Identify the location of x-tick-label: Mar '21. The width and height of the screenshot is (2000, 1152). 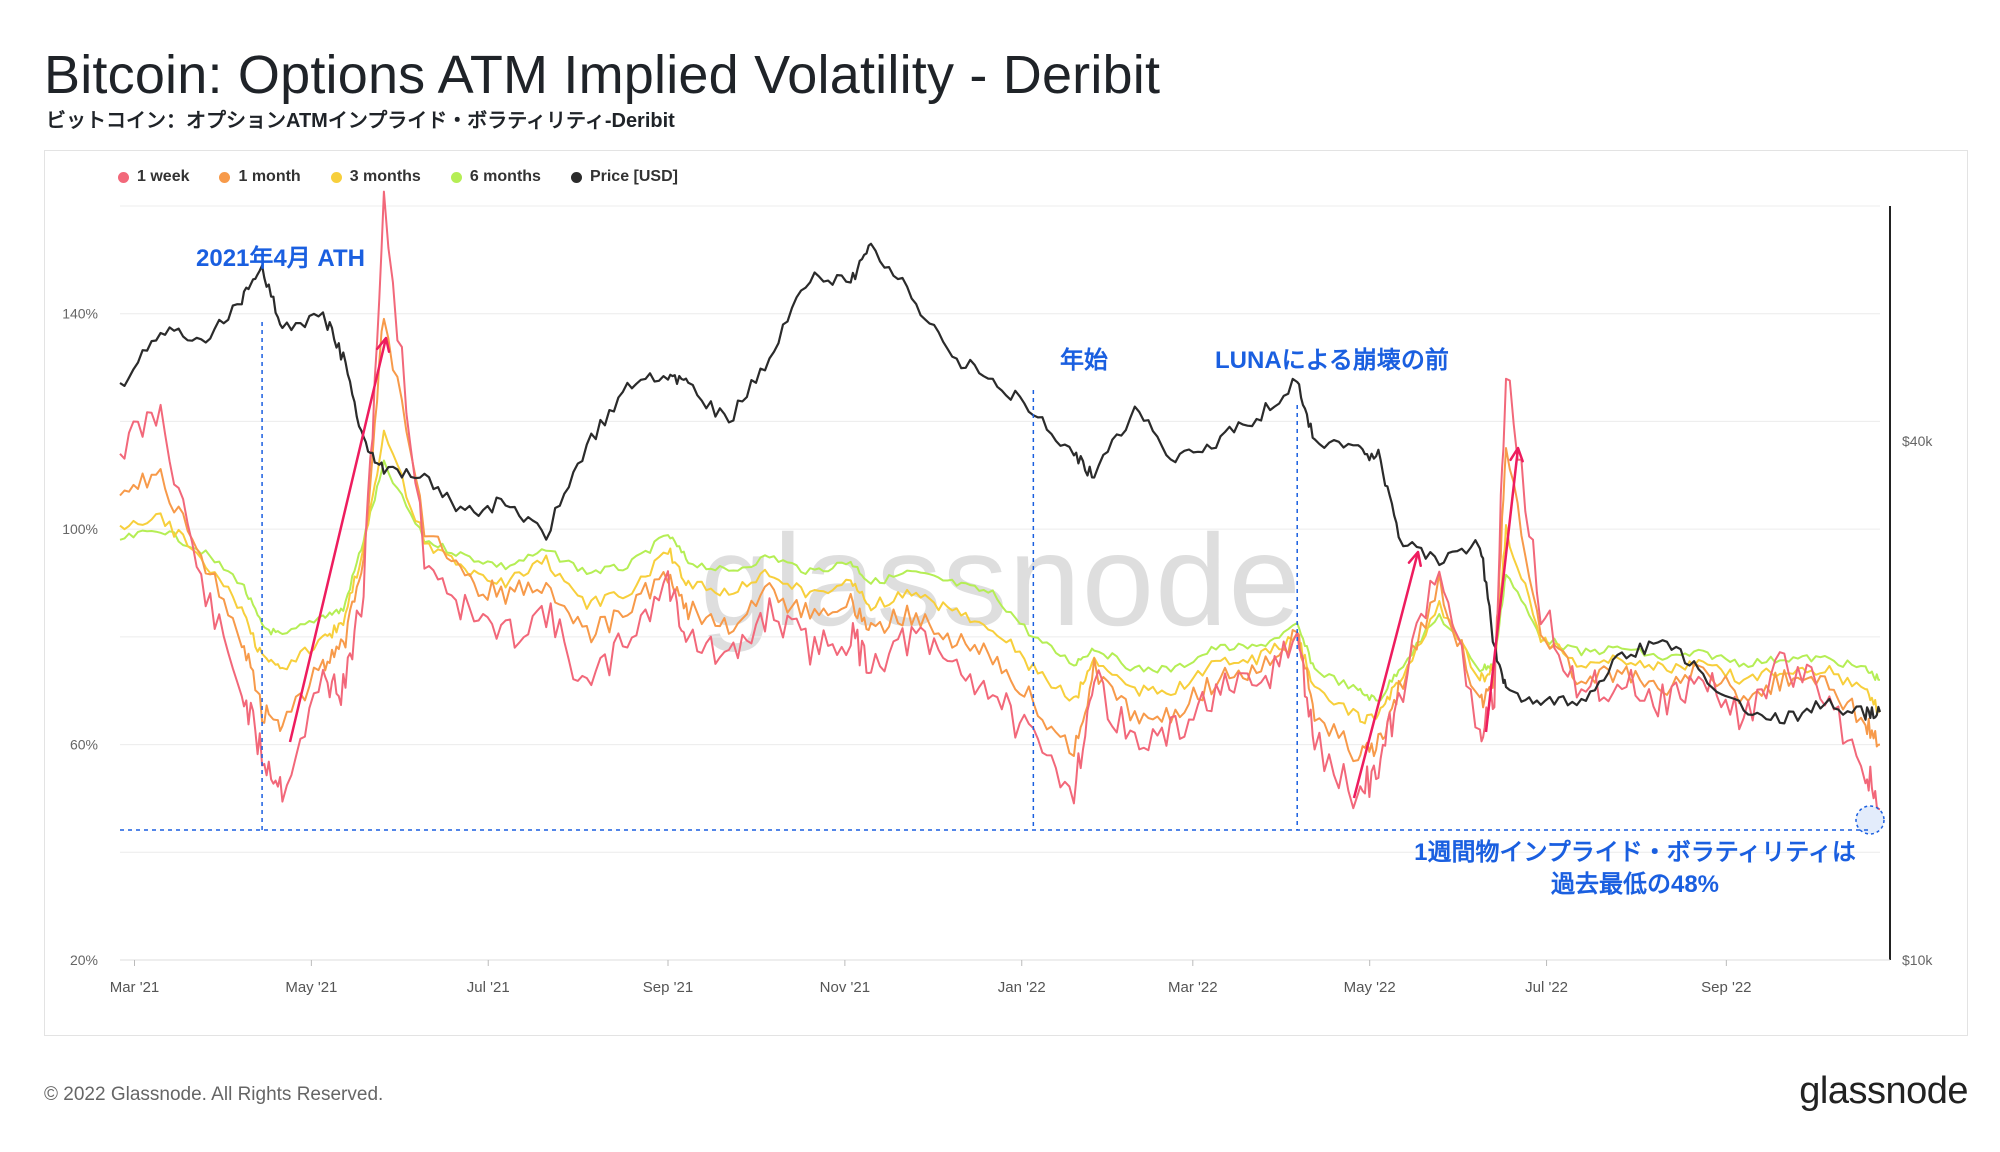
(135, 987).